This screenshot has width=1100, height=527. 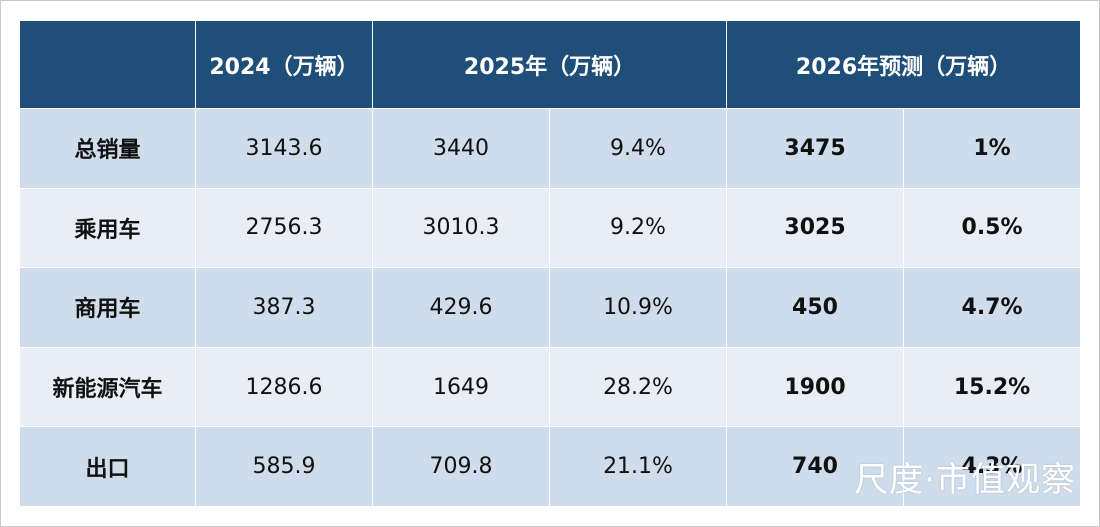 What do you see at coordinates (815, 387) in the screenshot?
I see `table-cell: 1900` at bounding box center [815, 387].